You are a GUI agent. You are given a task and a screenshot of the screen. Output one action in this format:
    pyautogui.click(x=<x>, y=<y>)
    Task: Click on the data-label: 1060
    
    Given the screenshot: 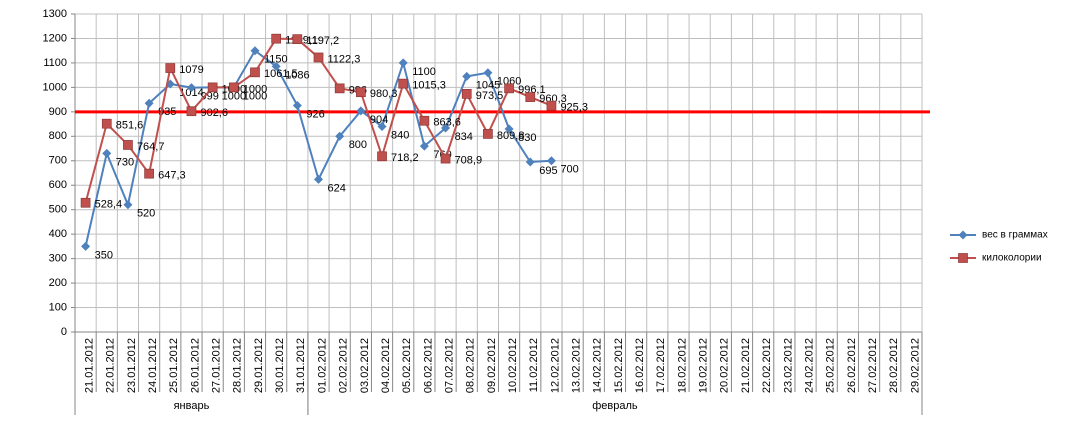 What is the action you would take?
    pyautogui.click(x=509, y=82)
    